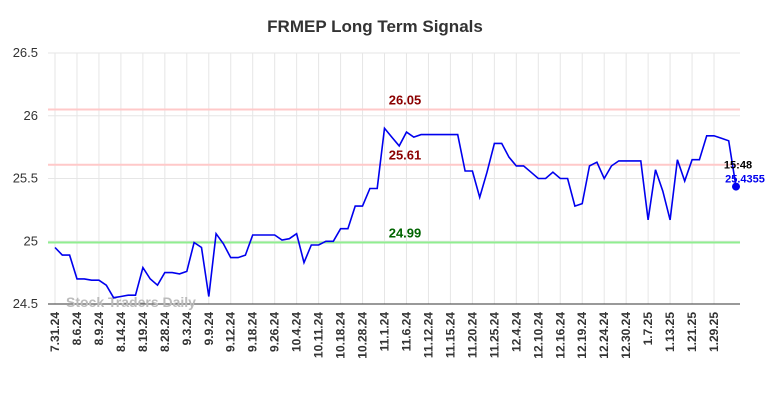 The image size is (784, 398). What do you see at coordinates (405, 233) in the screenshot?
I see `signal-label: 24.99` at bounding box center [405, 233].